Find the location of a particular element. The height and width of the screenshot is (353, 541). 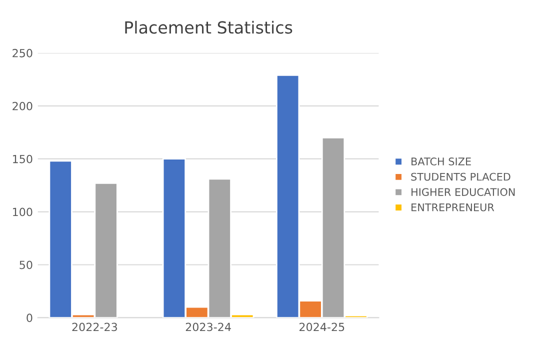

y-tick-label: 250 is located at coordinates (22, 53).